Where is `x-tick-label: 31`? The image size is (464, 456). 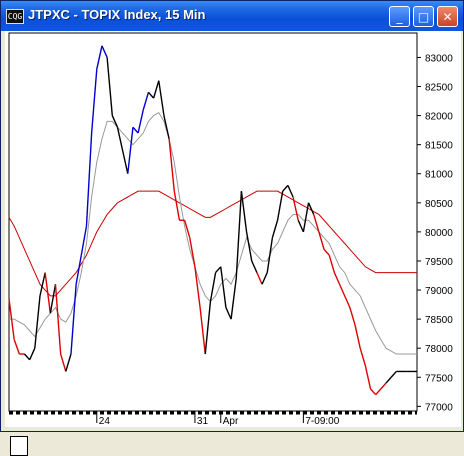 x-tick-label: 31 is located at coordinates (203, 421).